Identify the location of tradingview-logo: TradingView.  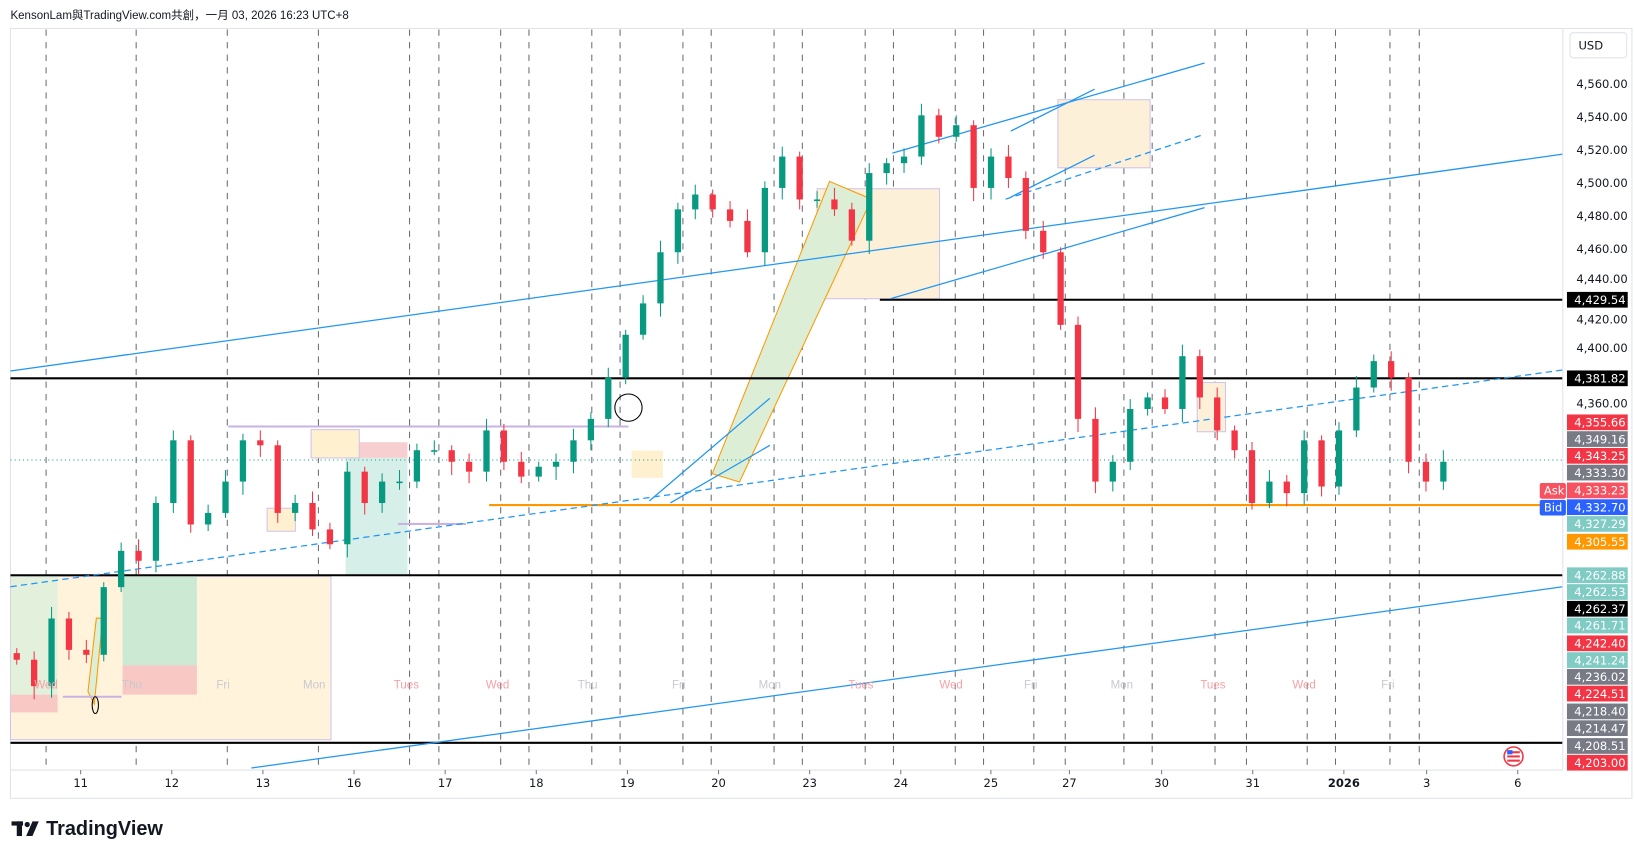
(87, 829).